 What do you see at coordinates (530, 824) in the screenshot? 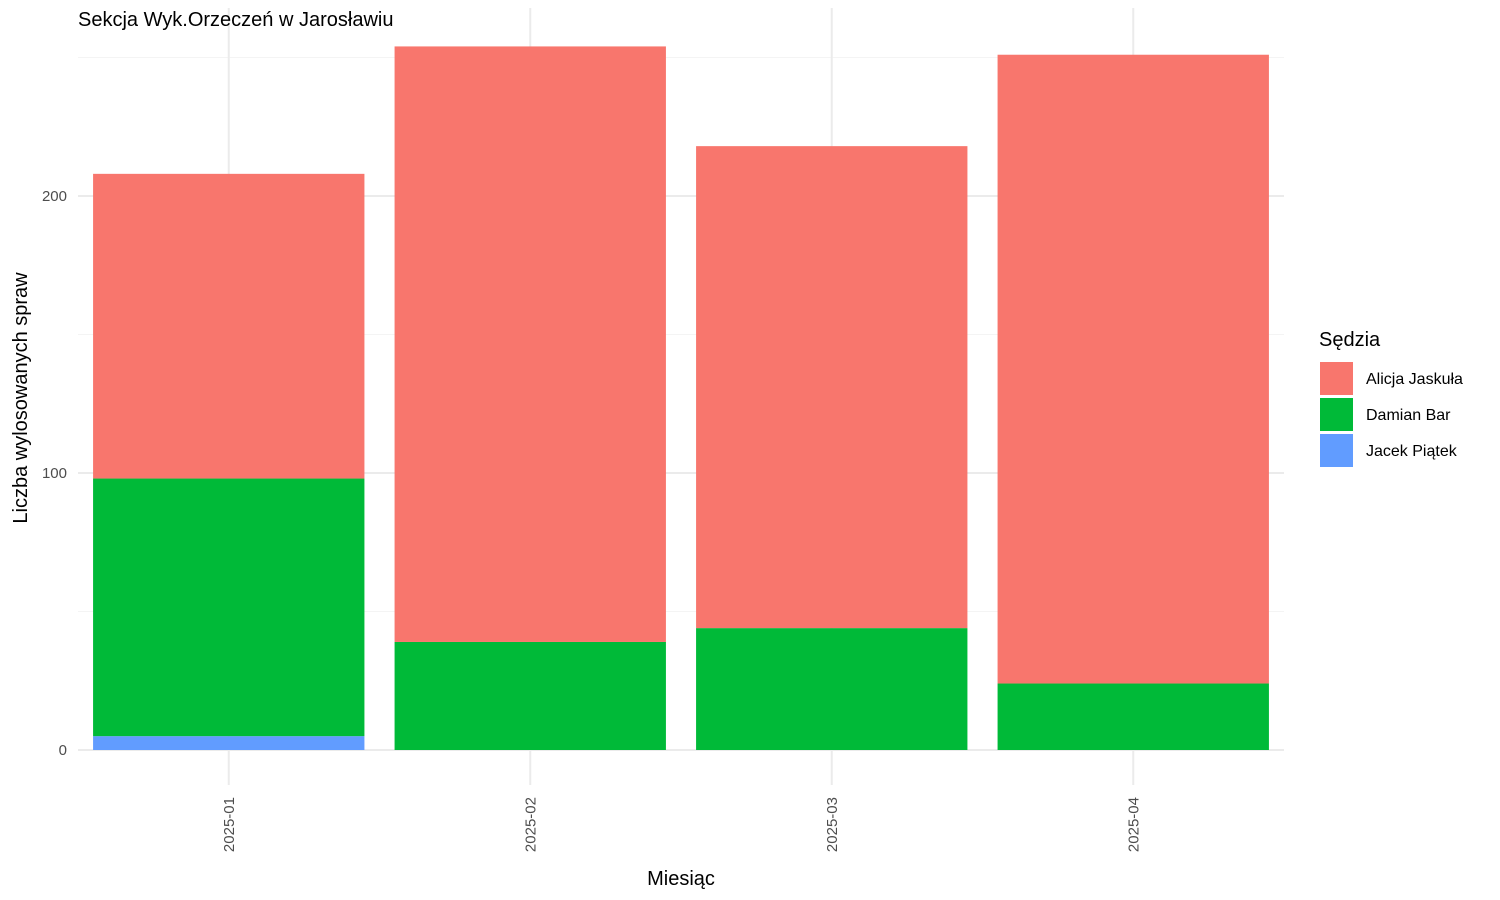
I see `x-tick-label: 2025-02` at bounding box center [530, 824].